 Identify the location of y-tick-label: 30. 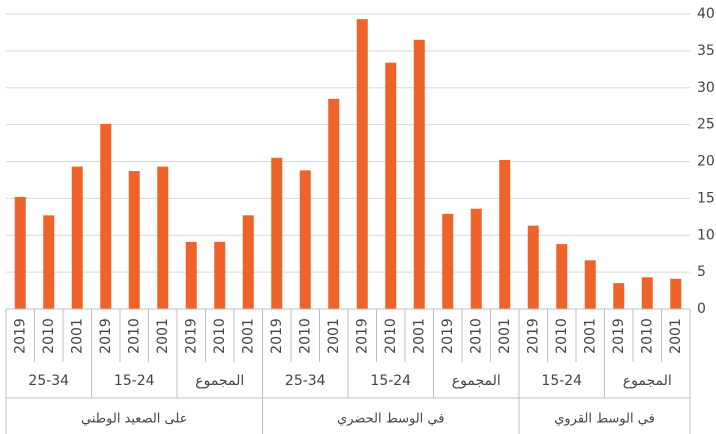
(706, 88).